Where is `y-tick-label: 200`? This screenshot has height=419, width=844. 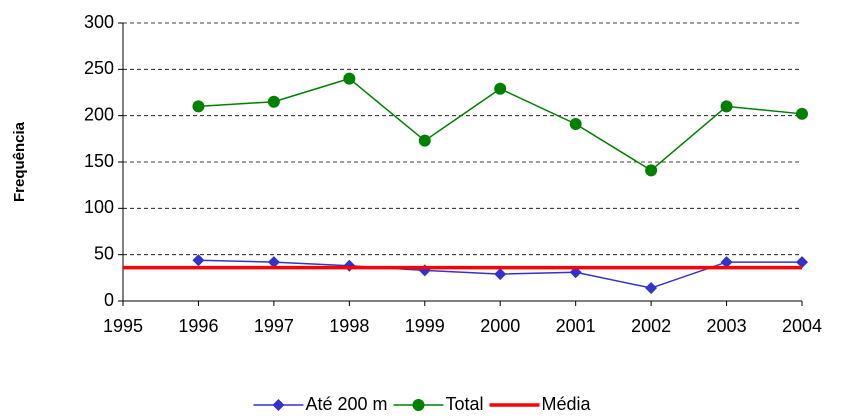
y-tick-label: 200 is located at coordinates (99, 114).